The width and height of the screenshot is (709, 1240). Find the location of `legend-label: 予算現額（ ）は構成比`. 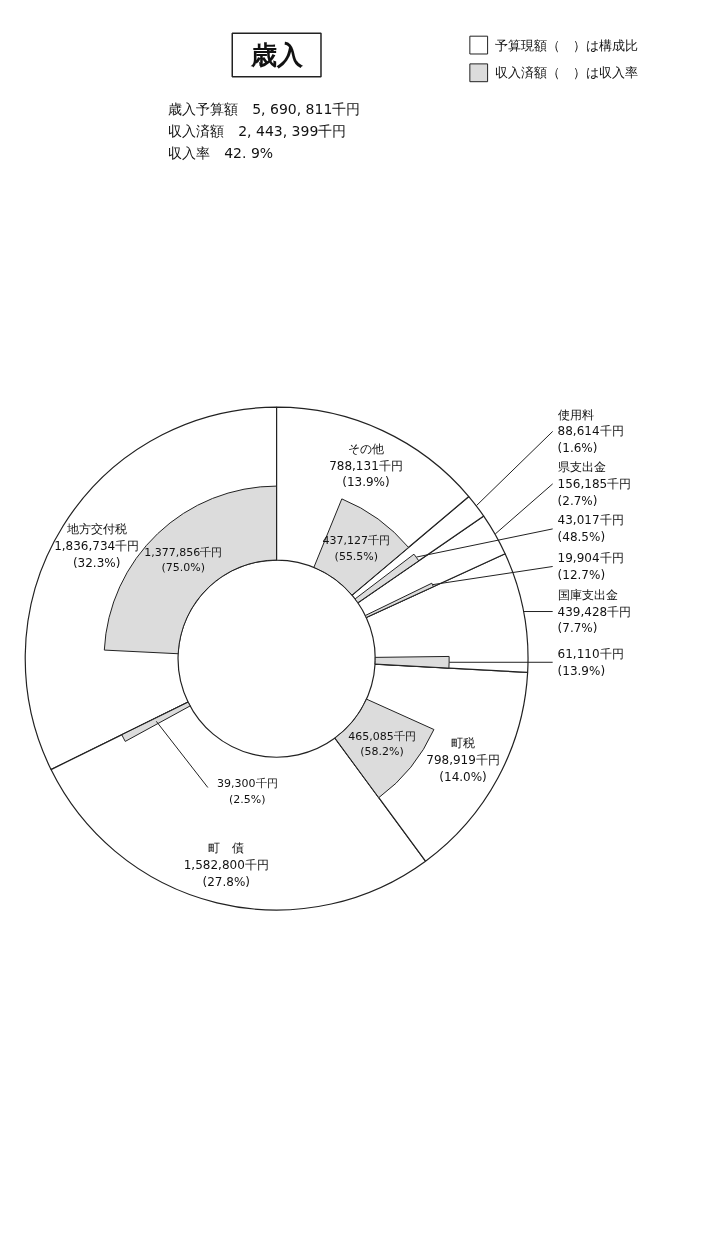

legend-label: 予算現額（ ）は構成比 is located at coordinates (566, 45).